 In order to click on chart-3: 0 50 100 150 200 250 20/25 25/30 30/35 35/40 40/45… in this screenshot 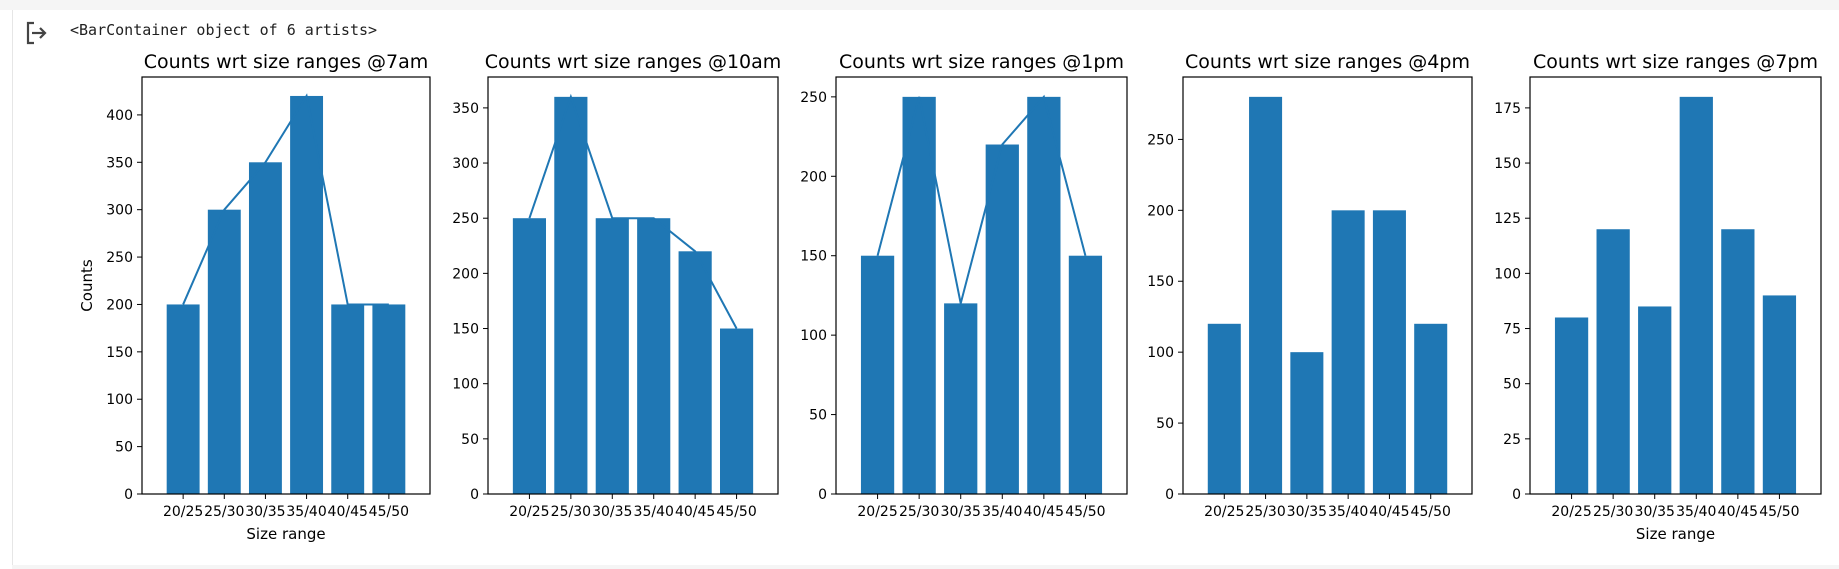, I will do `click(964, 285)`.